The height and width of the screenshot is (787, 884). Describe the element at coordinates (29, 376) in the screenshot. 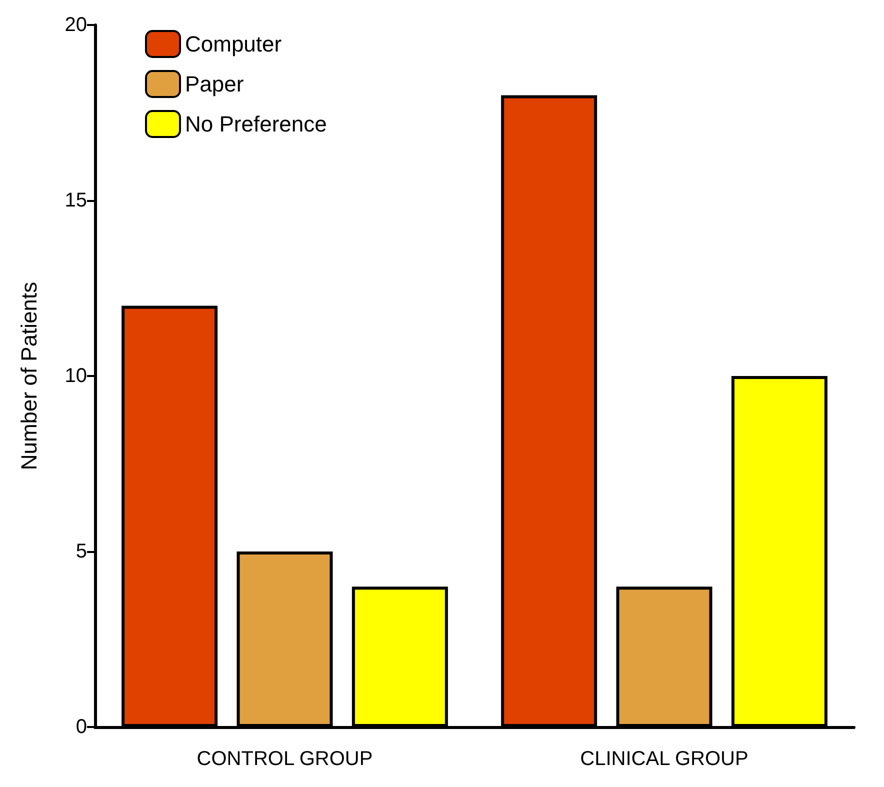

I see `y-axis-title: Number of Patients` at that location.